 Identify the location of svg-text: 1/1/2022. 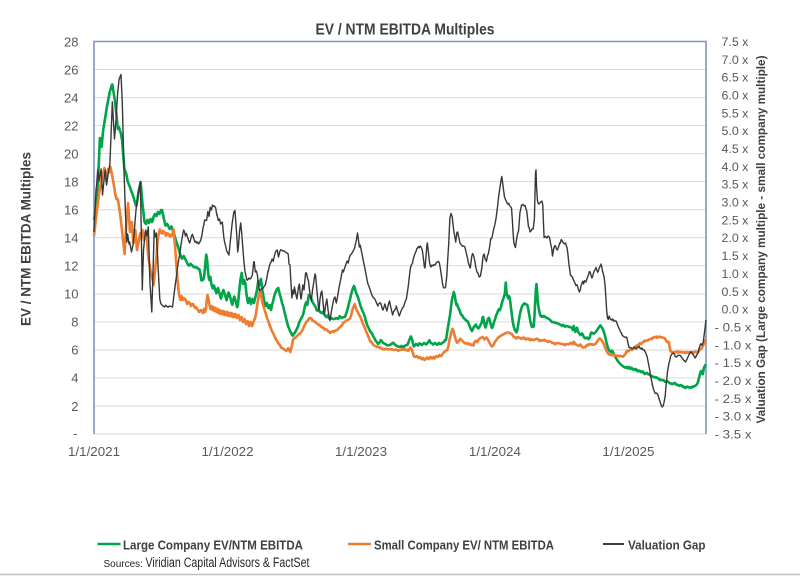
(228, 451).